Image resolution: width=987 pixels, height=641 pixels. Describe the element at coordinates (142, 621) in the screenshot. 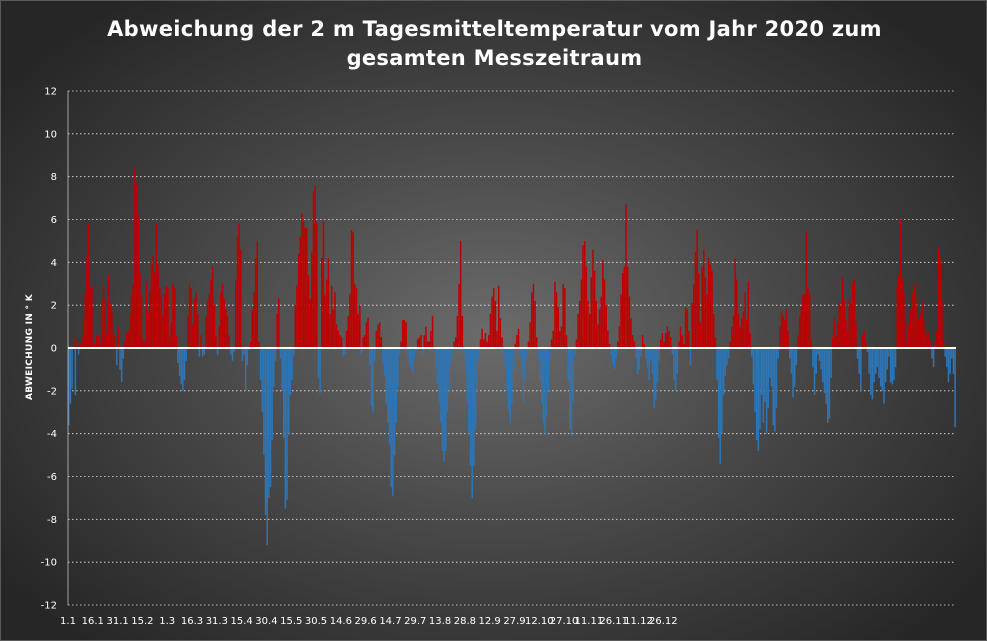

I see `x-tick-label: 15.2` at that location.